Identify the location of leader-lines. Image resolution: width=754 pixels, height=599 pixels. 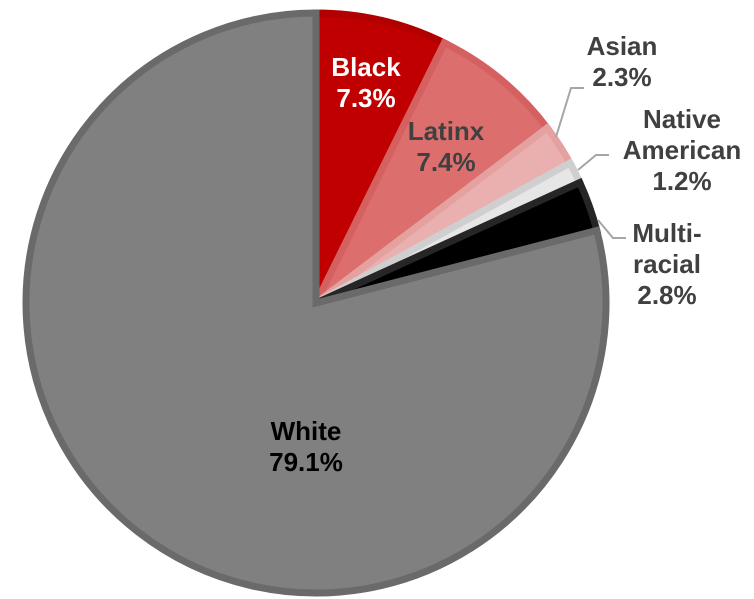
(590, 163).